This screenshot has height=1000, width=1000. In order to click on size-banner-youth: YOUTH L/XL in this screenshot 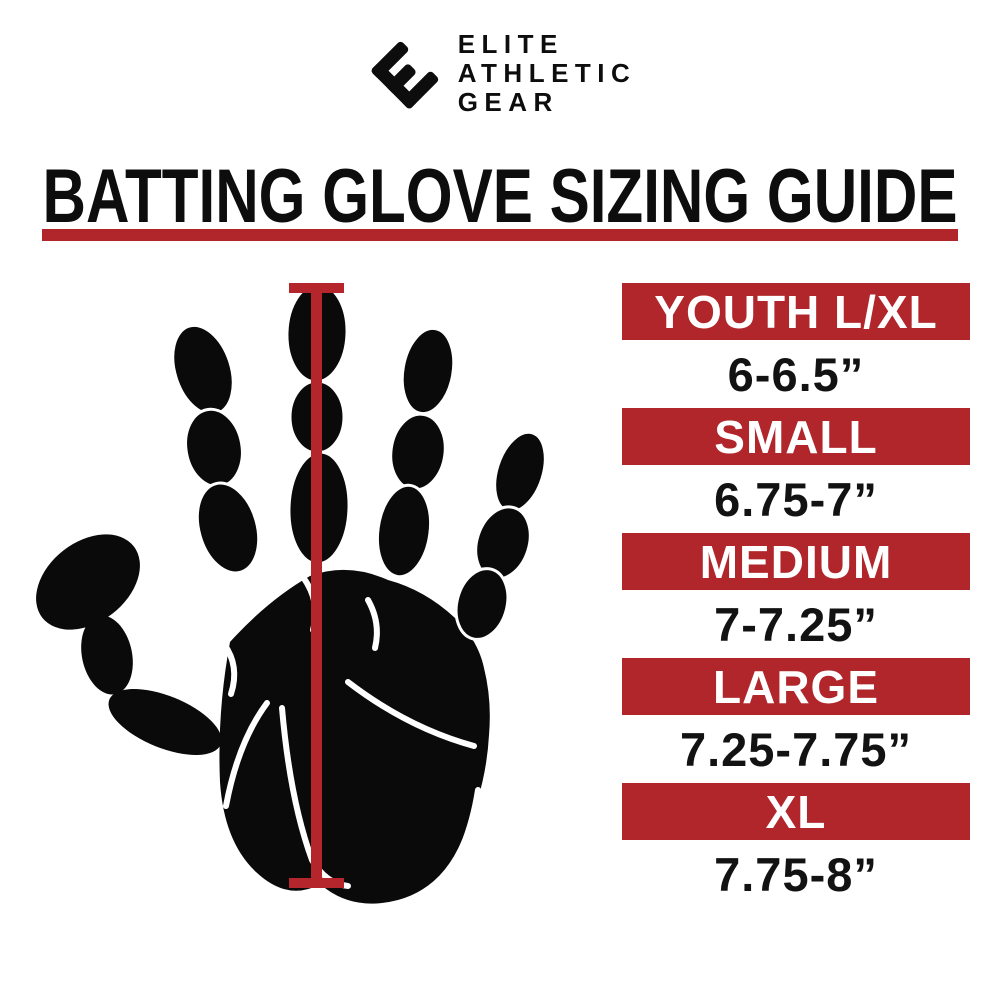, I will do `click(796, 311)`.